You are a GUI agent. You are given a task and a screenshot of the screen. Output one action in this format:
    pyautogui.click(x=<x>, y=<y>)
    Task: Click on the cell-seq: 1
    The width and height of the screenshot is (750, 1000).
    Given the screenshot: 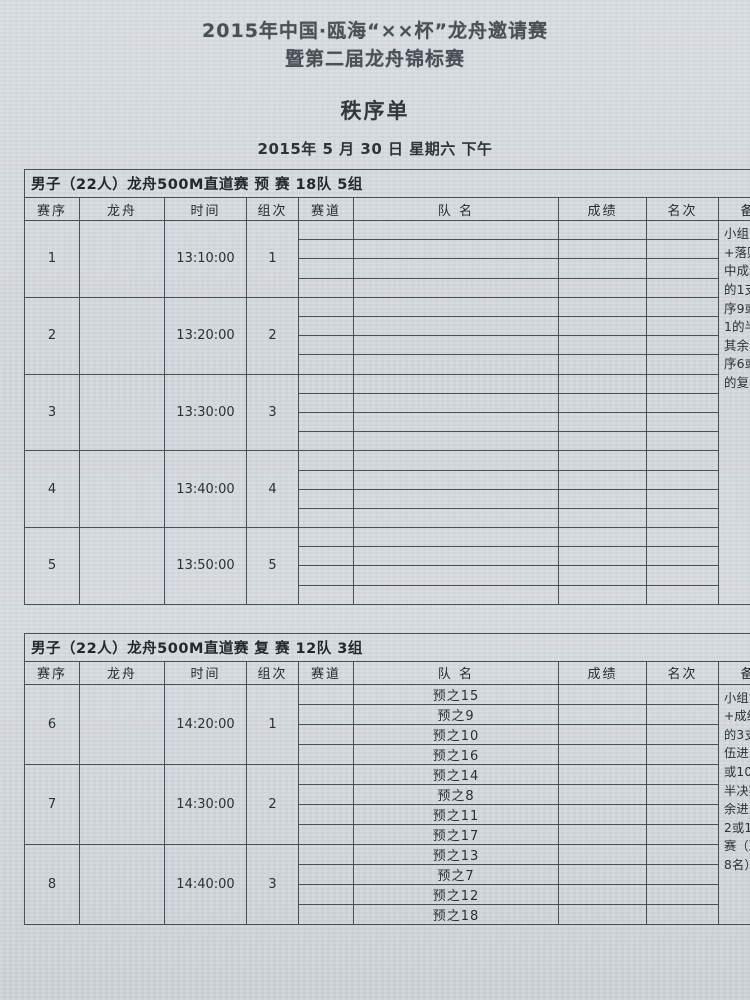 What is the action you would take?
    pyautogui.click(x=52, y=259)
    